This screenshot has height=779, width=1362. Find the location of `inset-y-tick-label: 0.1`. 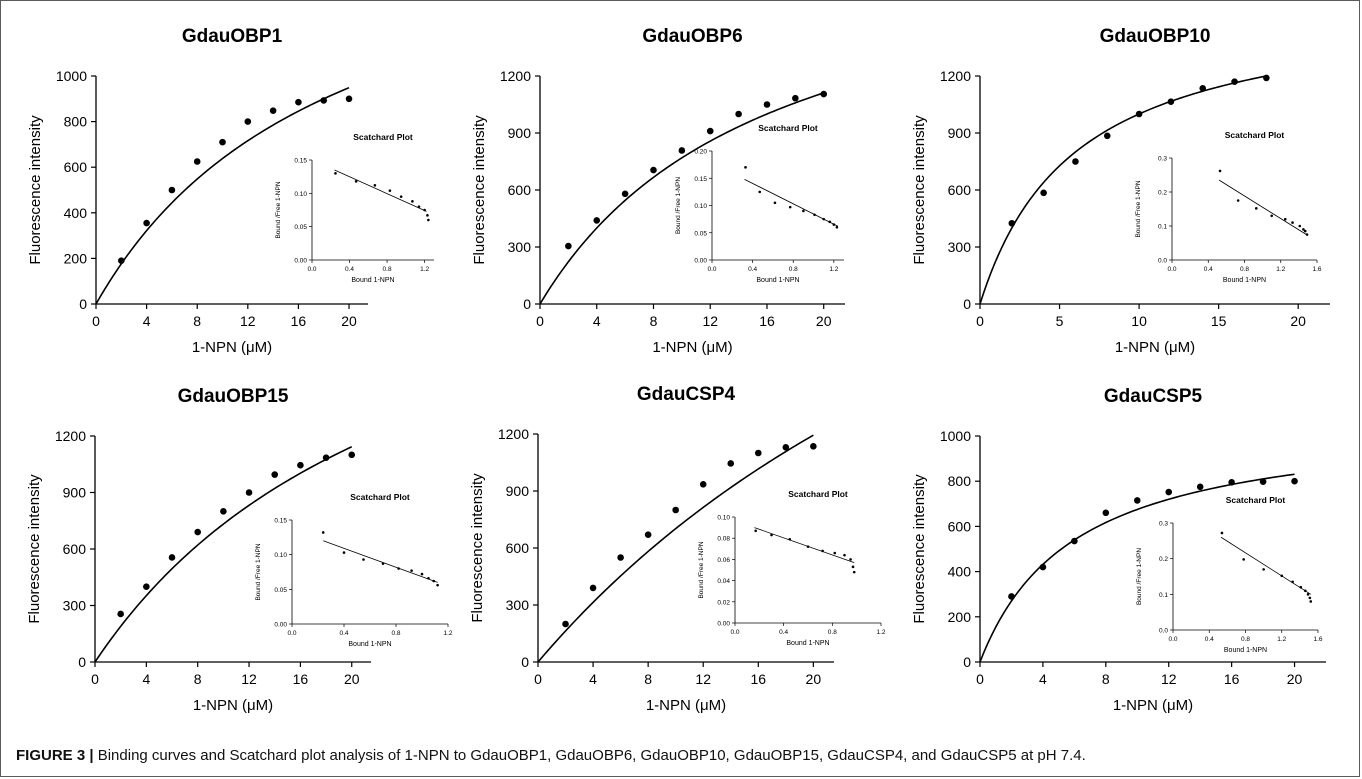

inset-y-tick-label: 0.1 is located at coordinates (1162, 227).